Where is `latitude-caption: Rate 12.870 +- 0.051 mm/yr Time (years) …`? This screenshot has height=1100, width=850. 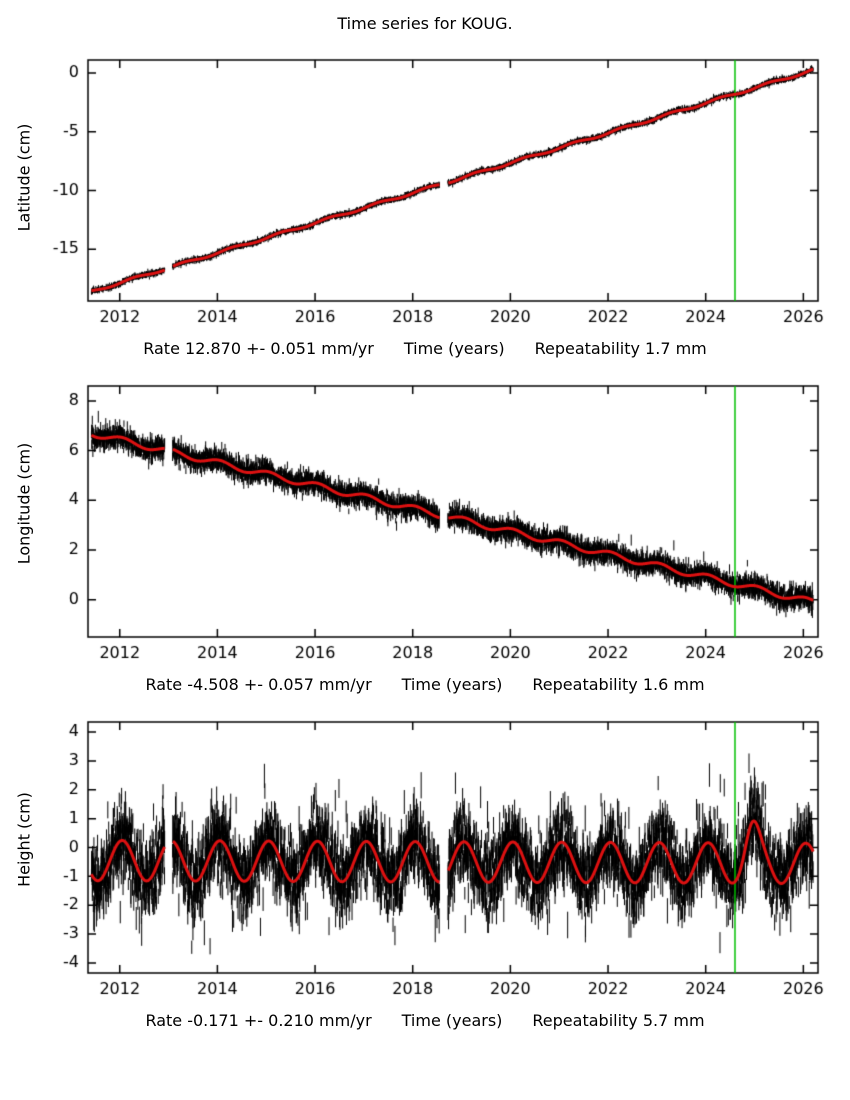 latitude-caption: Rate 12.870 +- 0.051 mm/yr Time (years) … is located at coordinates (425, 348).